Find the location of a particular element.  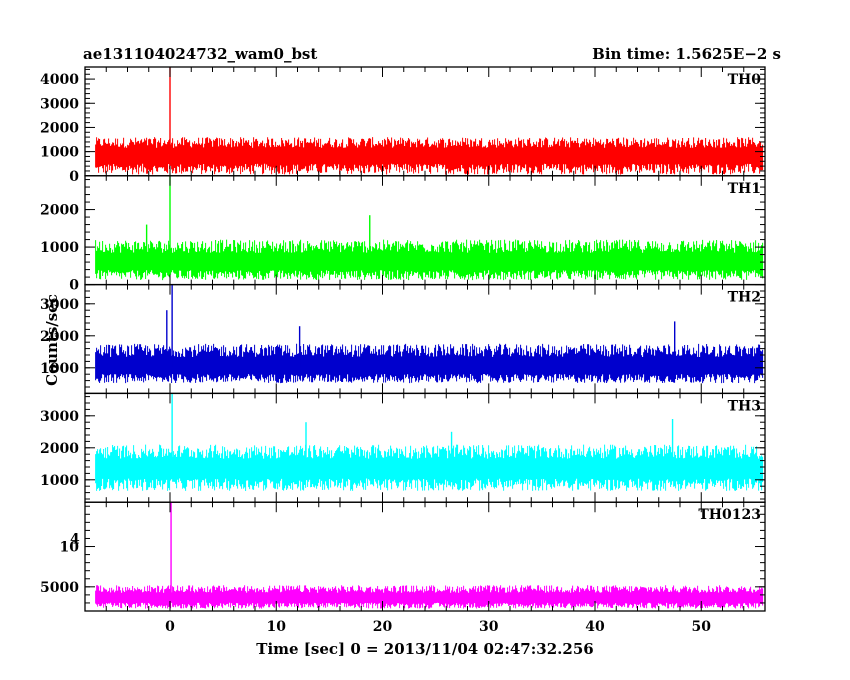

panel-label-th0123: TH0123 is located at coordinates (729, 515).